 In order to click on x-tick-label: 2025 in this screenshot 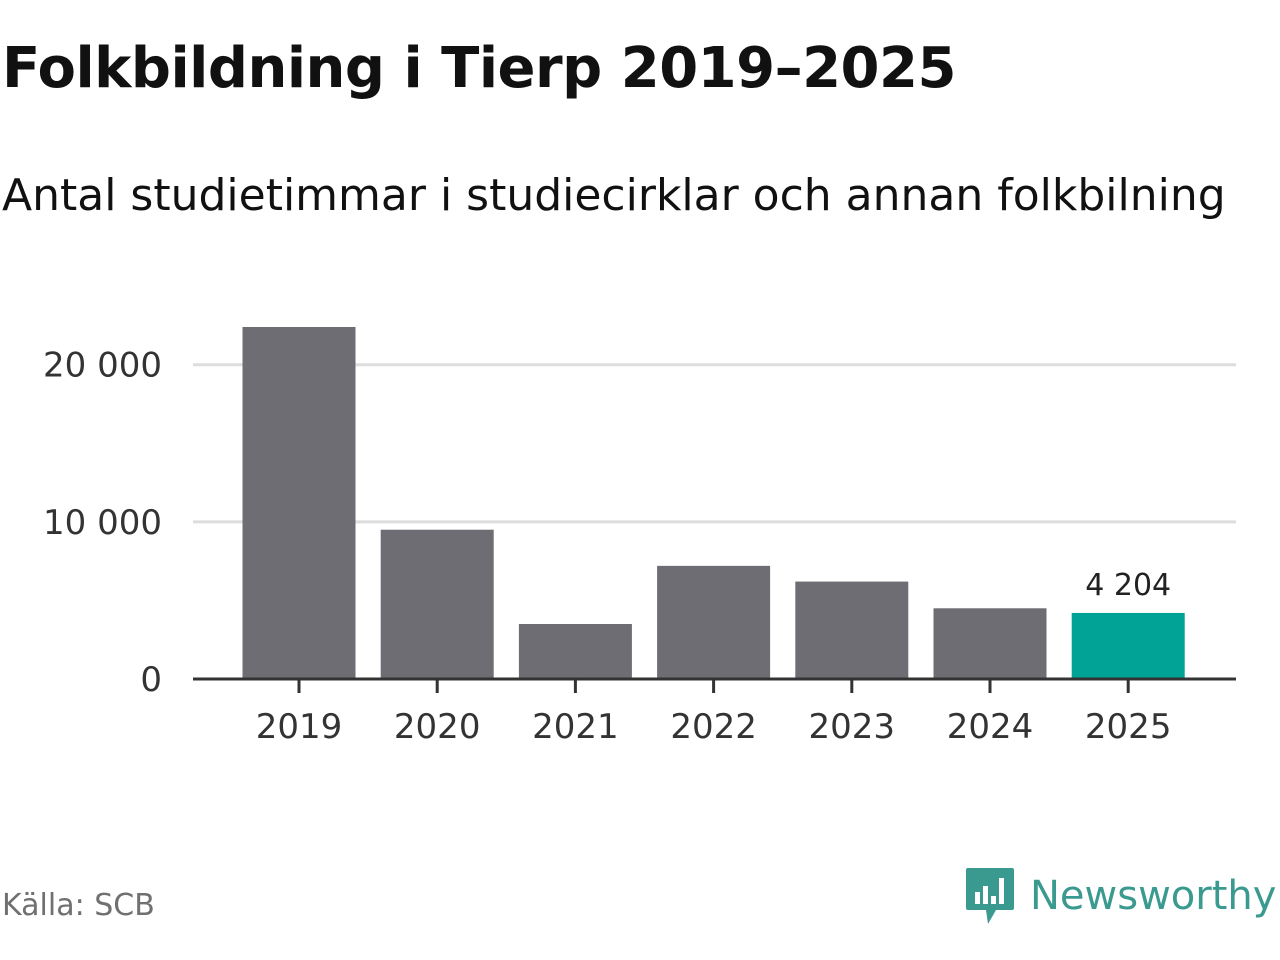, I will do `click(1128, 727)`.